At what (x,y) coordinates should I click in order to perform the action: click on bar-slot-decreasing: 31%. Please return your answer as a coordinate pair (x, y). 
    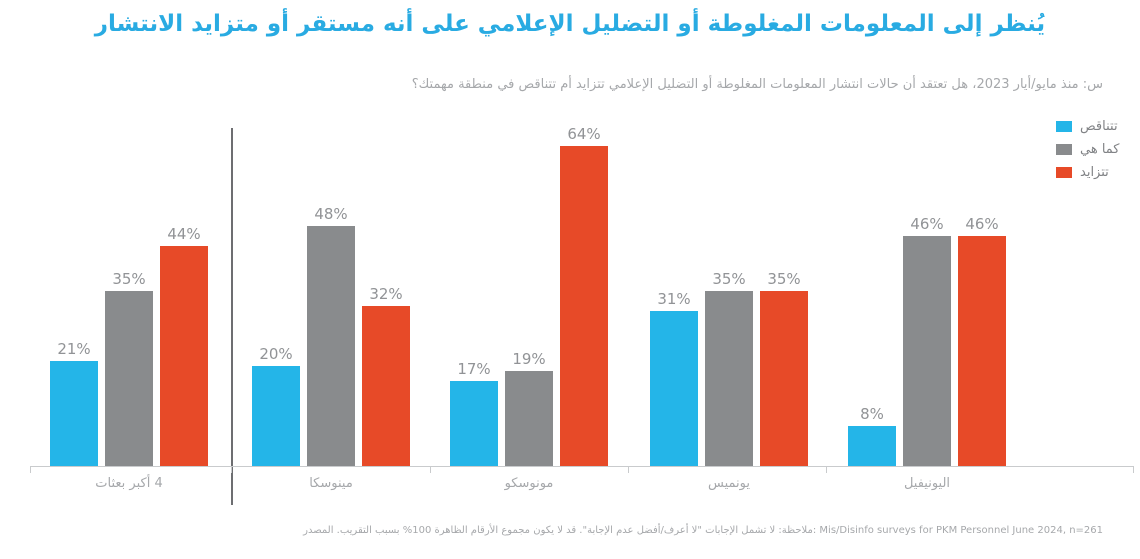
    Looking at the image, I should click on (674, 378).